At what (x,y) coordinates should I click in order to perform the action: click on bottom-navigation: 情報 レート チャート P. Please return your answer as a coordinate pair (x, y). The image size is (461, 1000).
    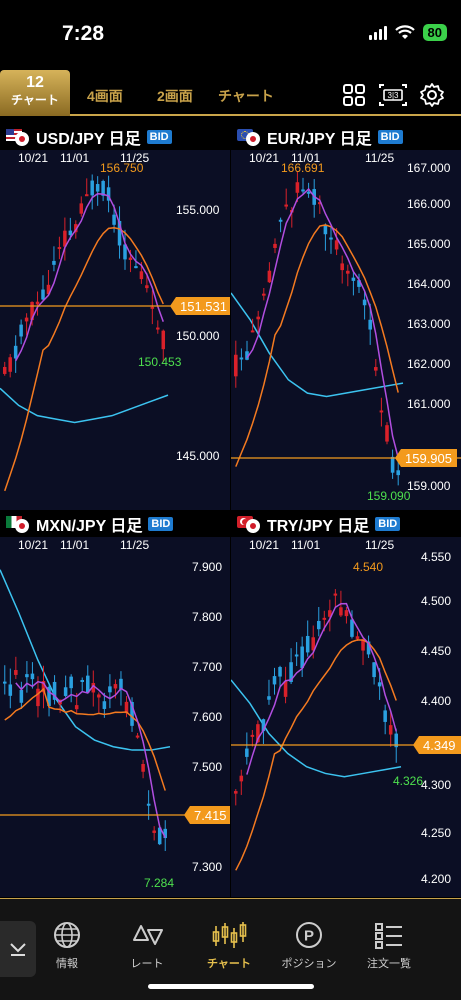
    Looking at the image, I should click on (230, 949).